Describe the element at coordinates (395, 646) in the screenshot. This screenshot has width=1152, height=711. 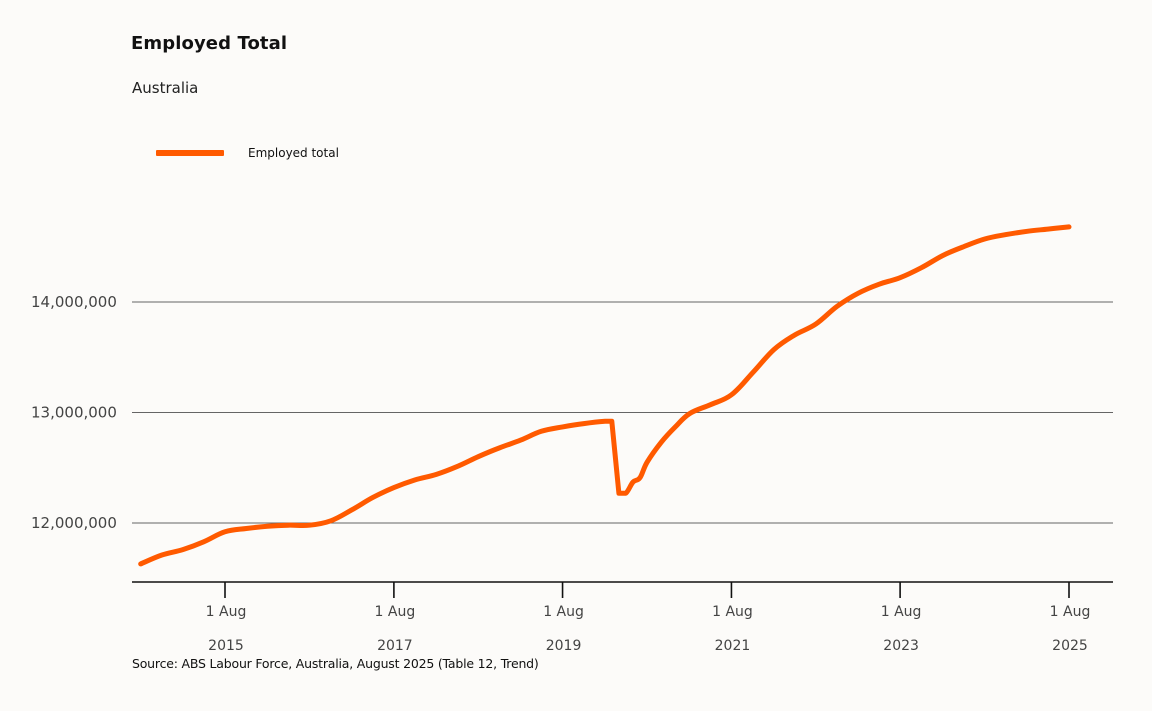
I see `x-tick-year-label: 2017` at that location.